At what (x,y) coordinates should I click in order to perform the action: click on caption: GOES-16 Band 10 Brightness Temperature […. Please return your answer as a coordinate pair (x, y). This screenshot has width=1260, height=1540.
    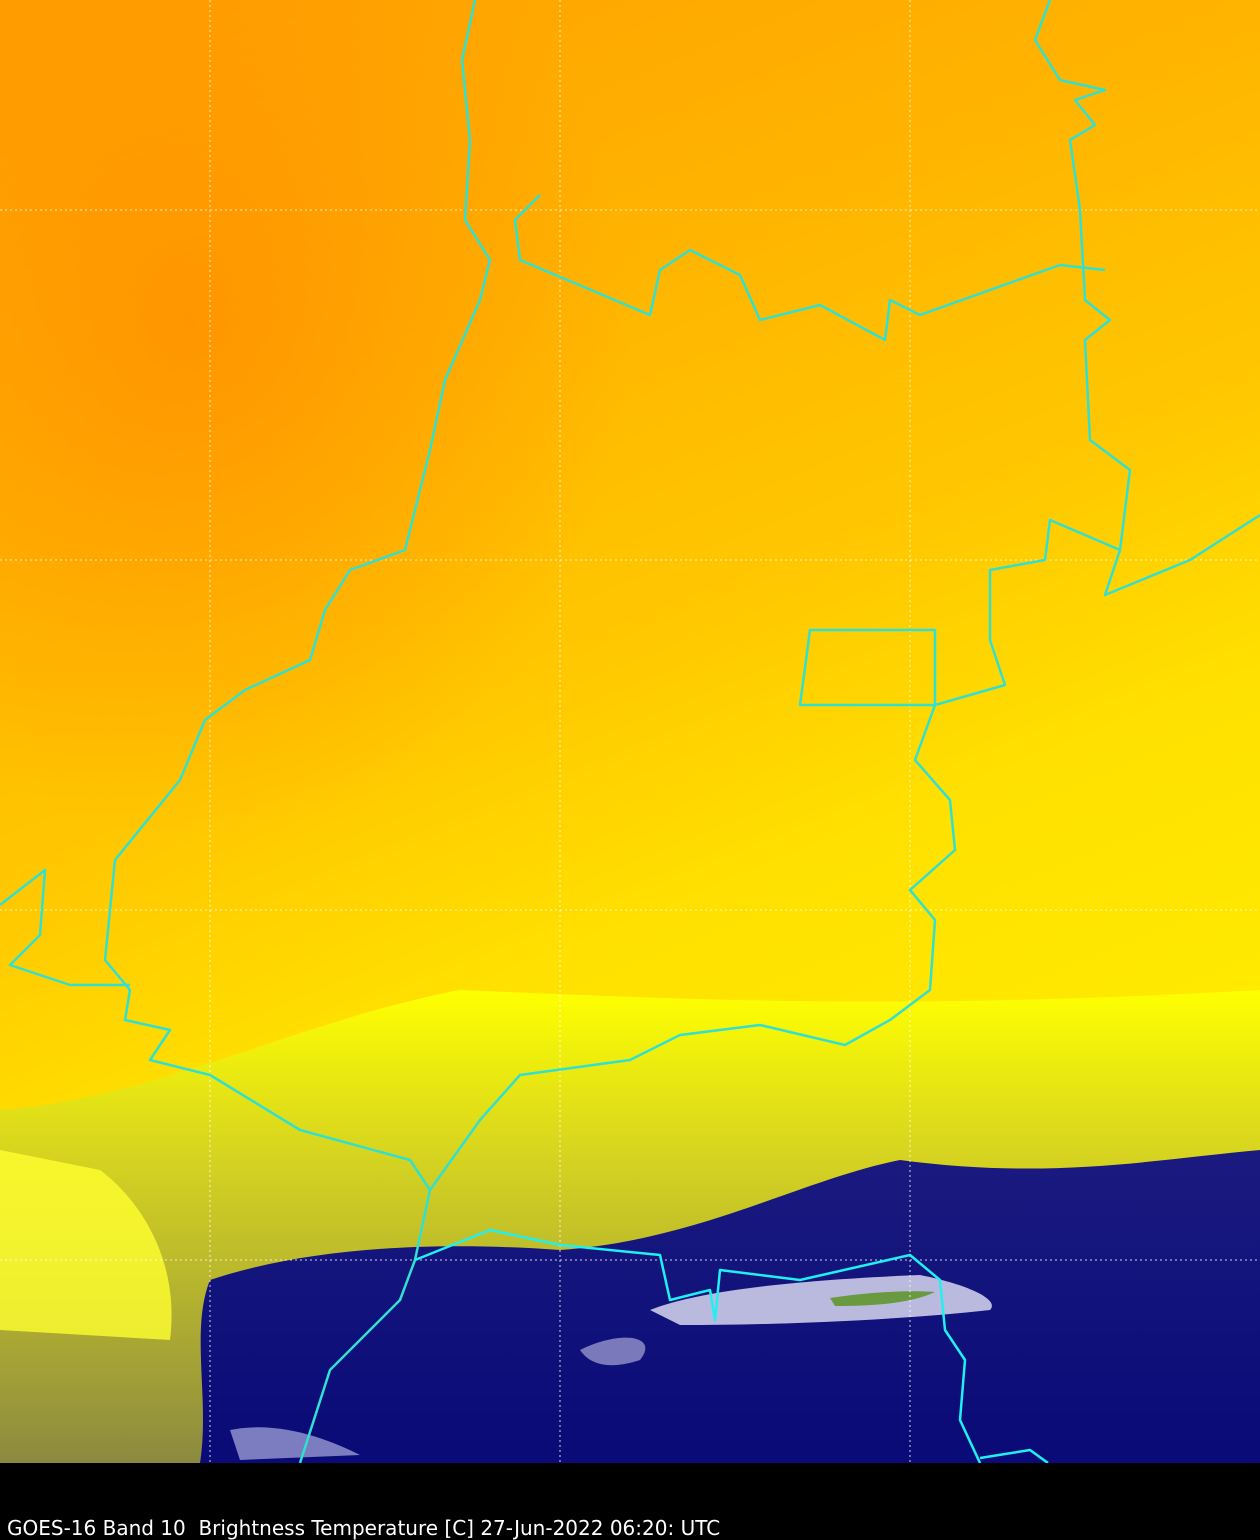
    Looking at the image, I should click on (364, 1528).